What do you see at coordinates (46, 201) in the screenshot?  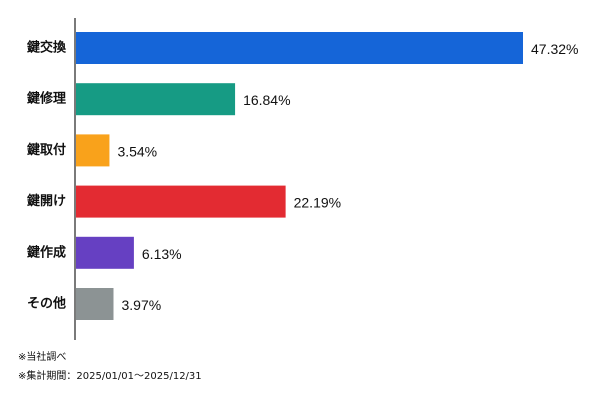 I see `category-label: 鍵開け` at bounding box center [46, 201].